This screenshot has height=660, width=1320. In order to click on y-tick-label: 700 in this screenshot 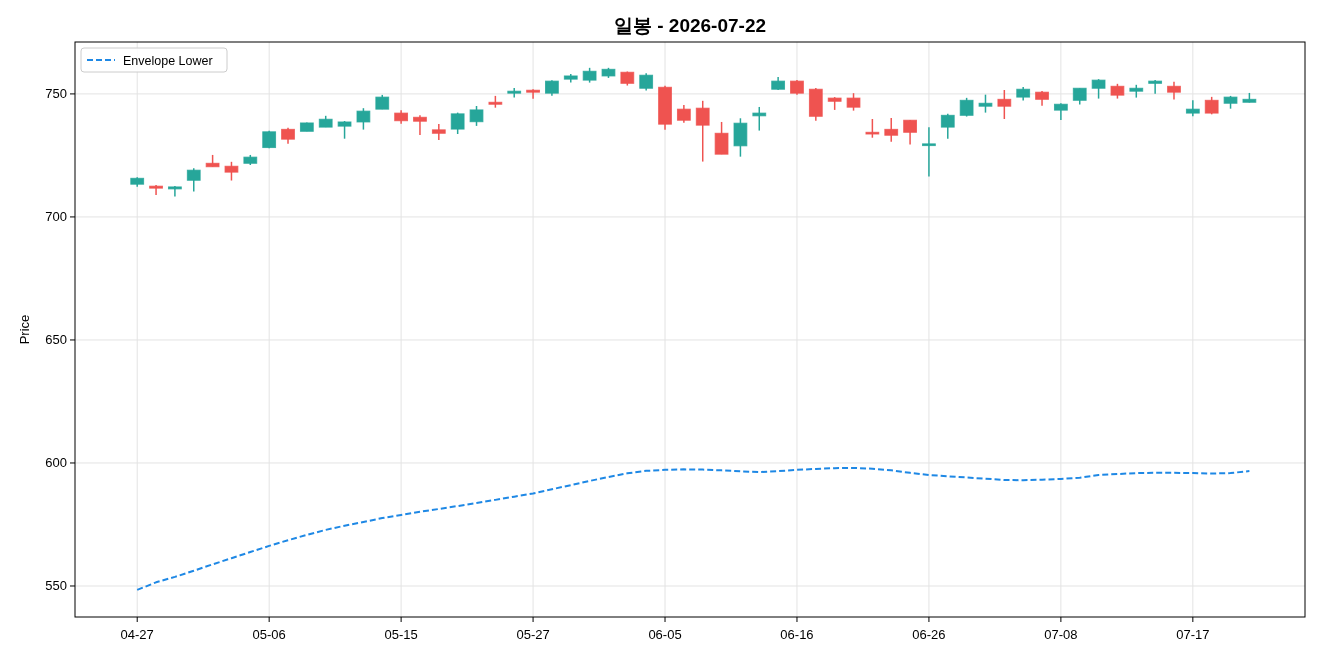, I will do `click(56, 217)`.